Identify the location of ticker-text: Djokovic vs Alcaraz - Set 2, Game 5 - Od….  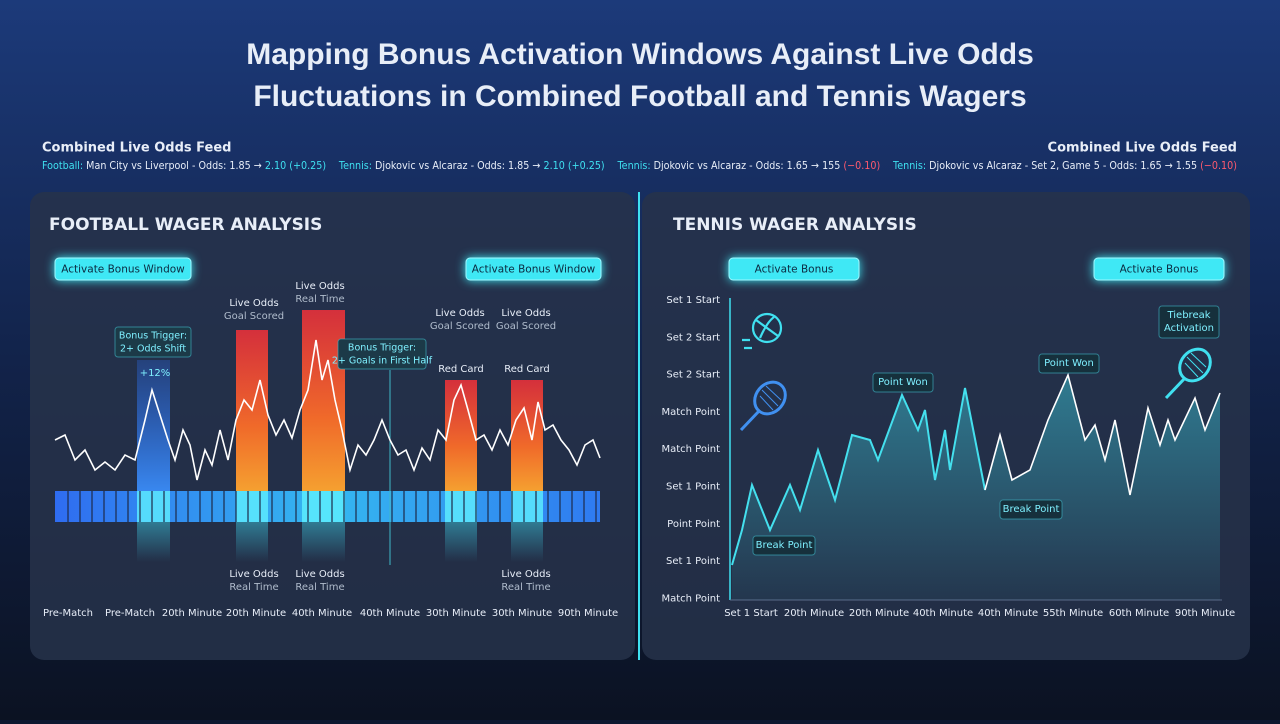
(1063, 166).